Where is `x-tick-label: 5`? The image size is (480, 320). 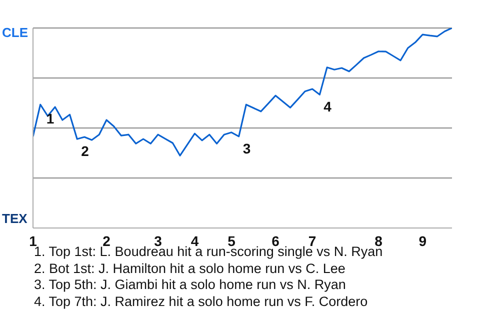 x-tick-label: 5 is located at coordinates (232, 240).